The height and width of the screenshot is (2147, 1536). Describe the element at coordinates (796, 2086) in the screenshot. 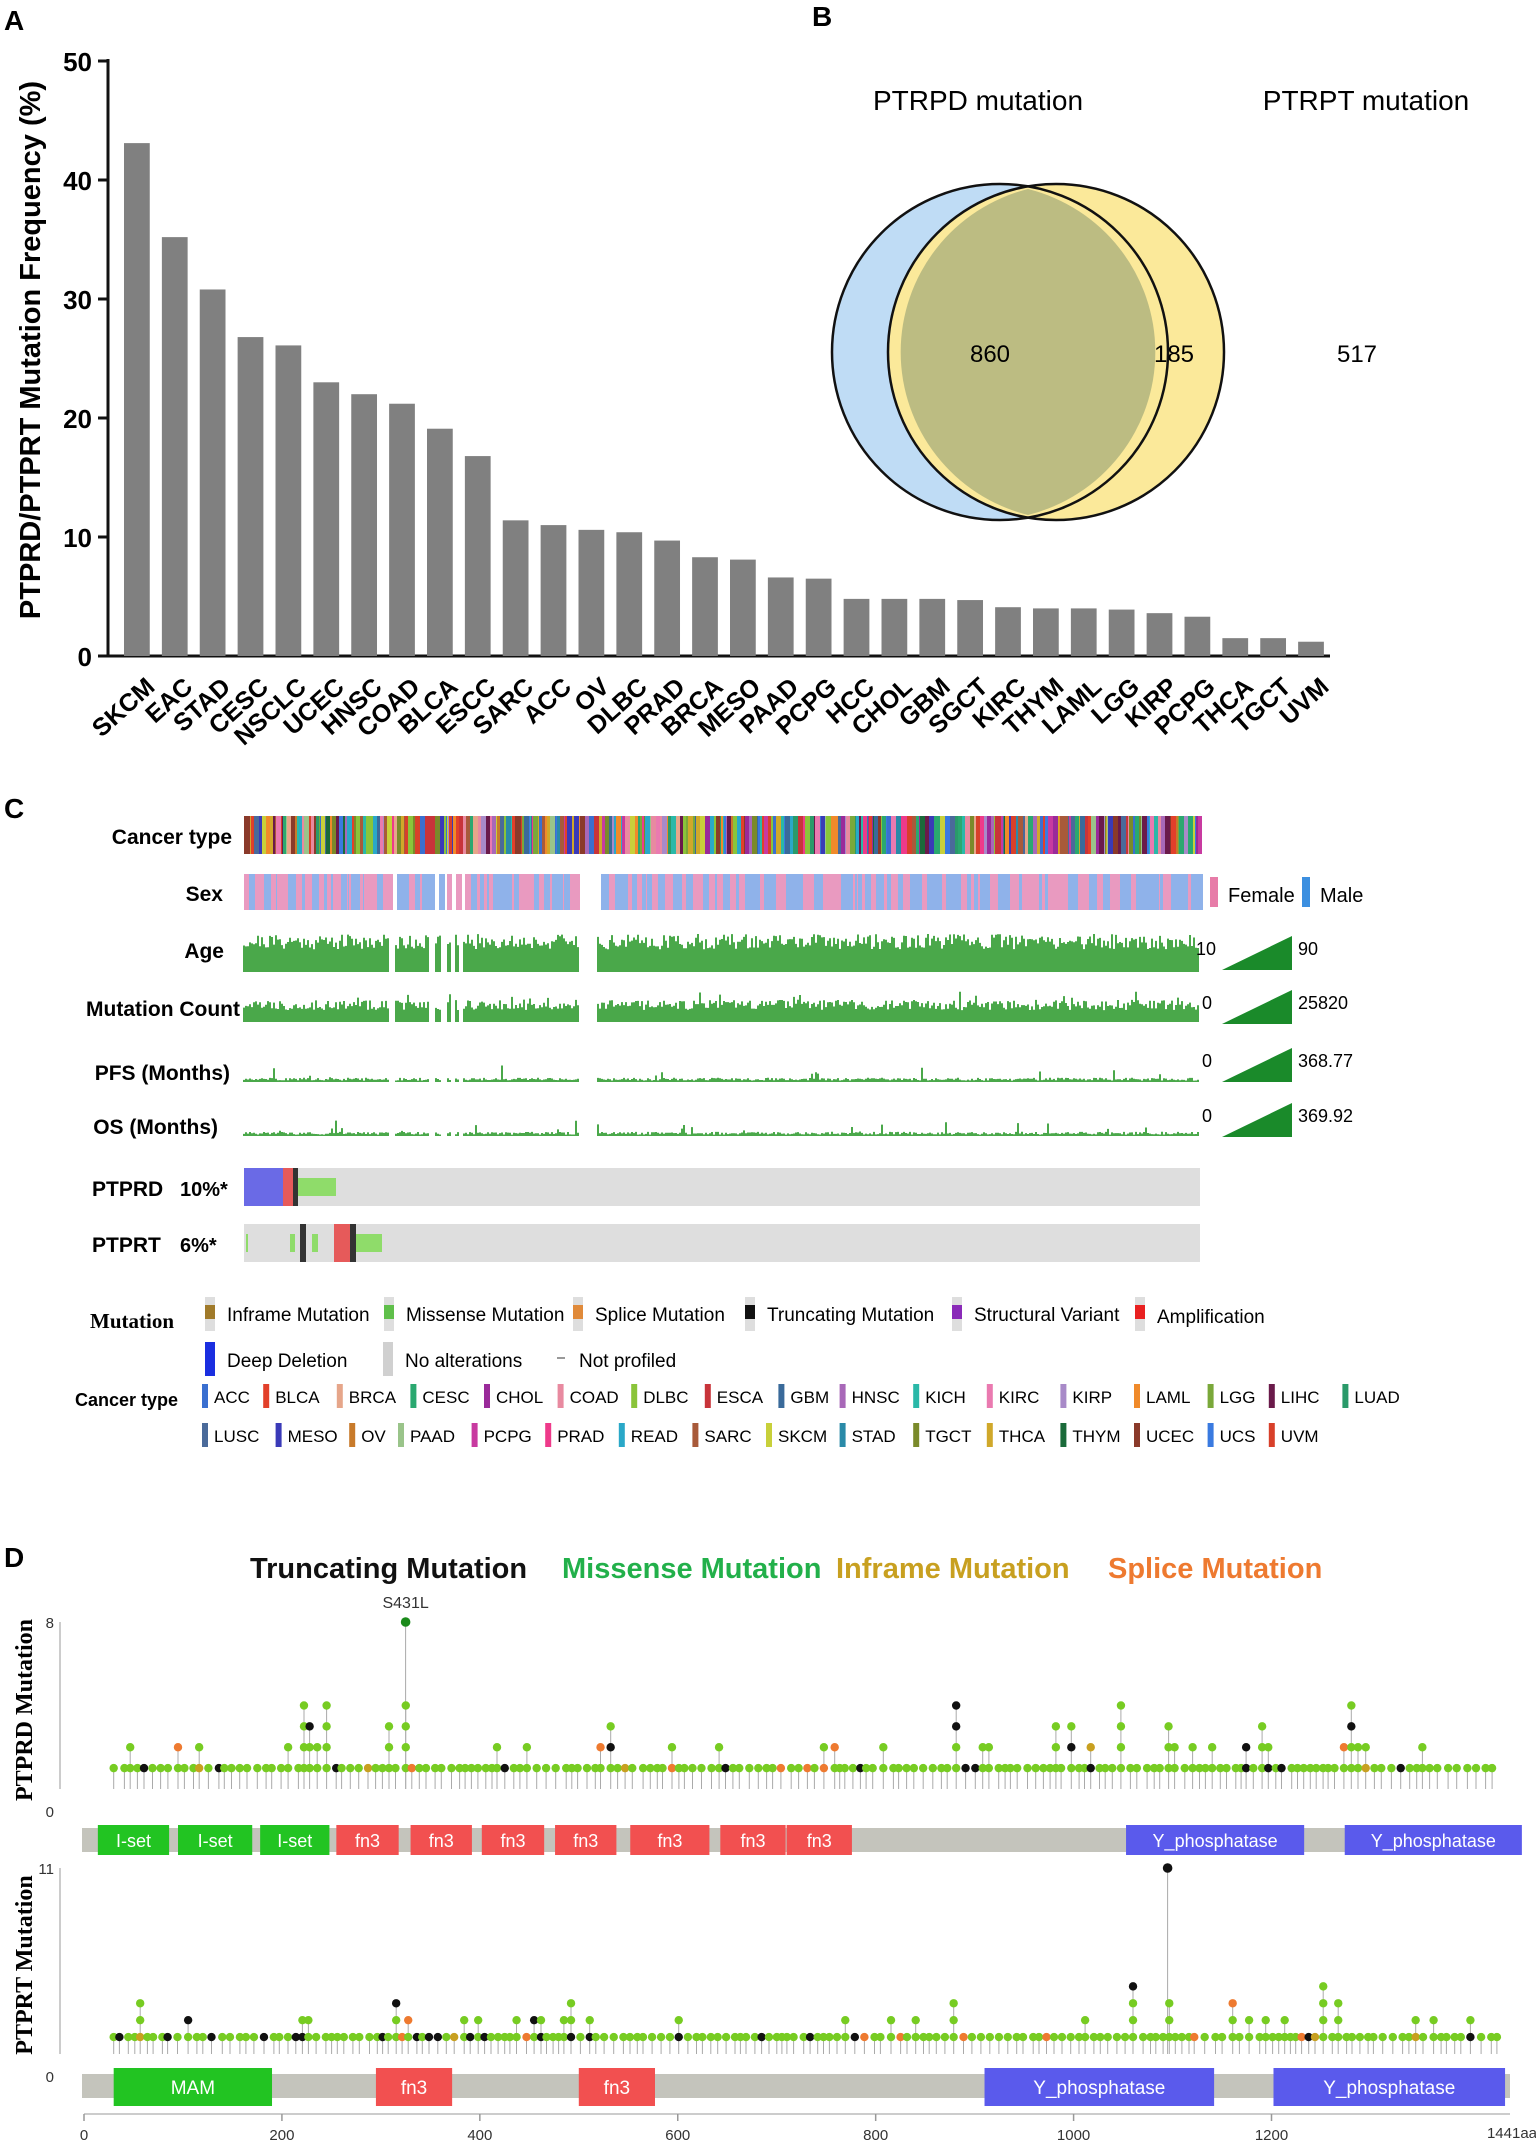

I see `protein-backbone` at that location.